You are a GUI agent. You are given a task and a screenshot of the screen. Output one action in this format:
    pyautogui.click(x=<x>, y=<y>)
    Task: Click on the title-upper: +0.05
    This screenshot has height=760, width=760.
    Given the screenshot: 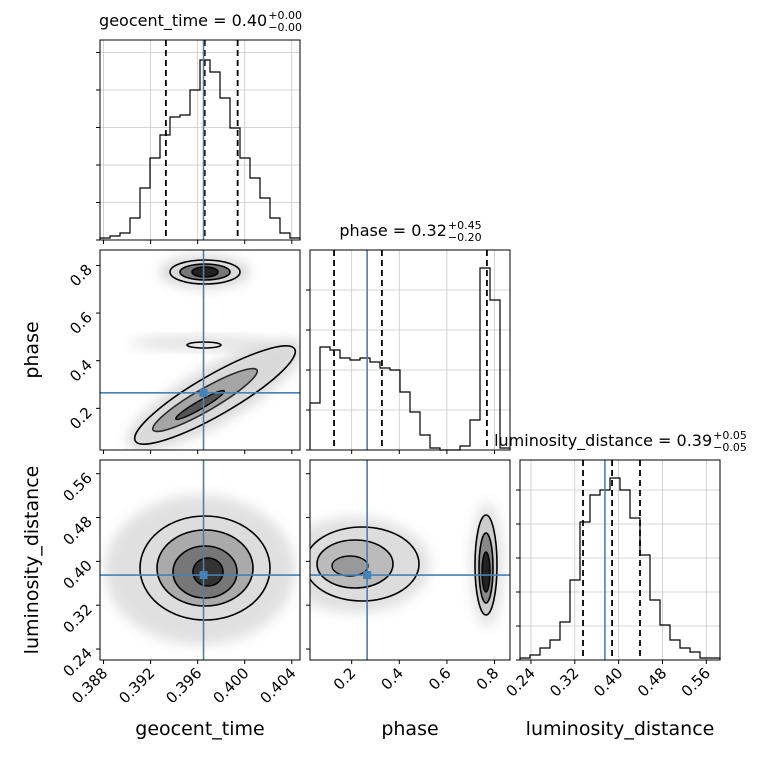 What is the action you would take?
    pyautogui.click(x=730, y=435)
    